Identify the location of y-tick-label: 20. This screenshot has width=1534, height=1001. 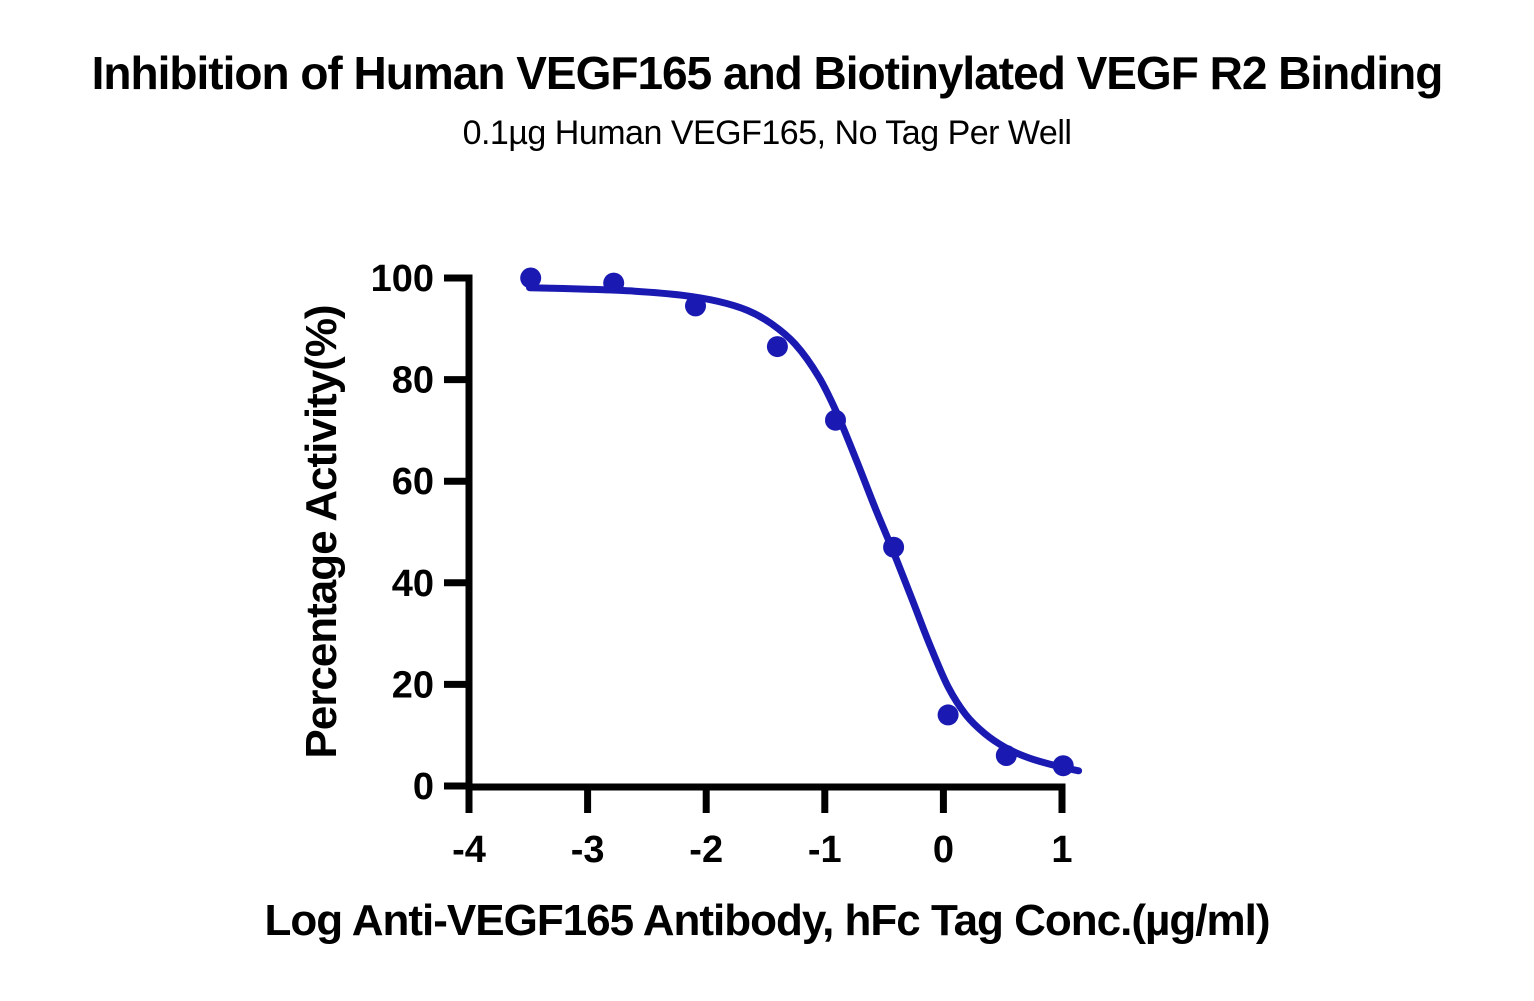
(413, 685).